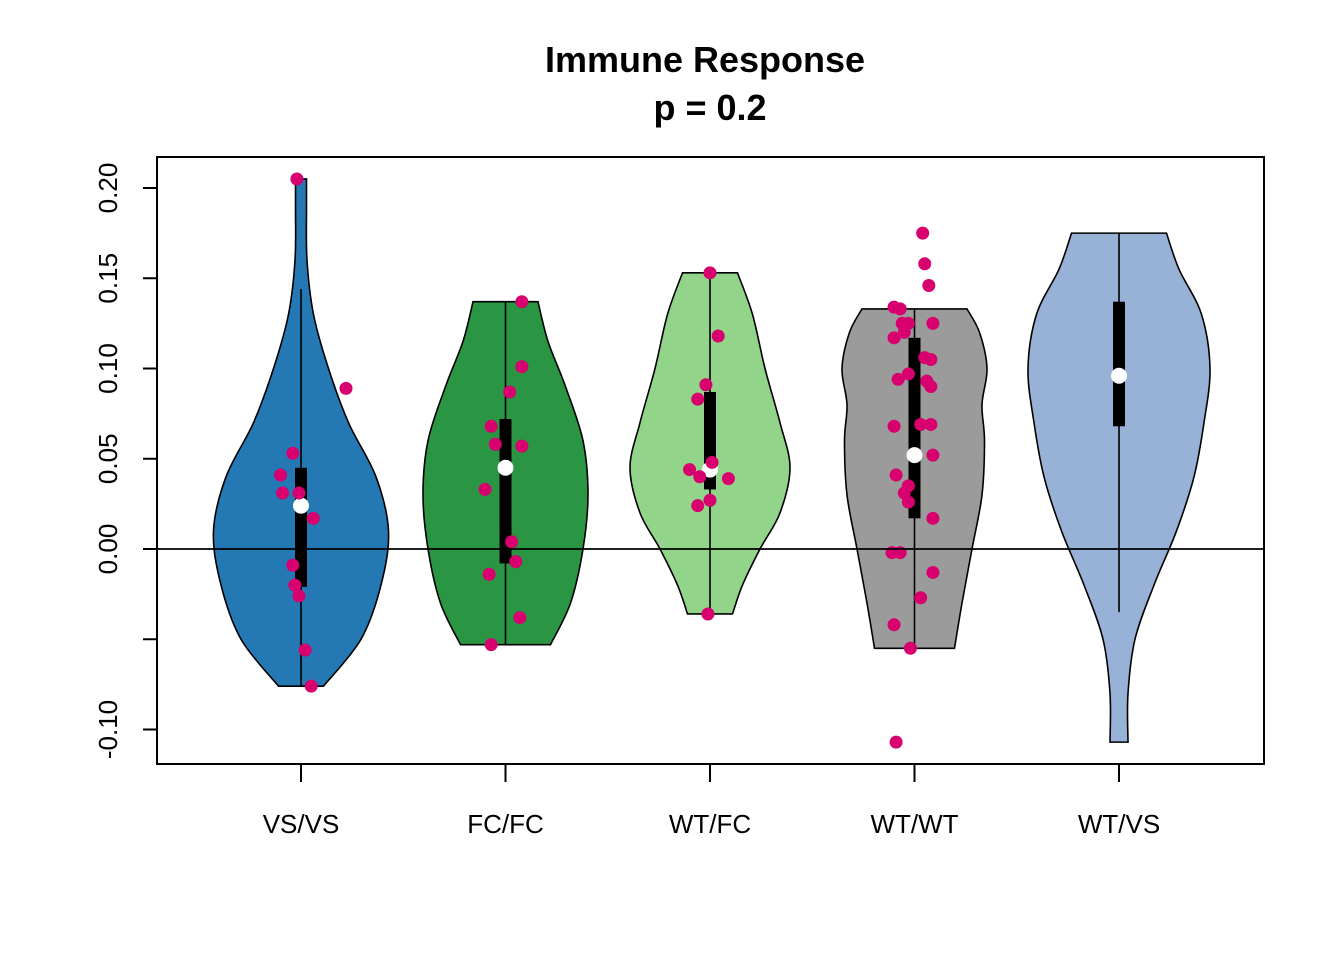  What do you see at coordinates (914, 824) in the screenshot?
I see `x-tick-label: WT/WT` at bounding box center [914, 824].